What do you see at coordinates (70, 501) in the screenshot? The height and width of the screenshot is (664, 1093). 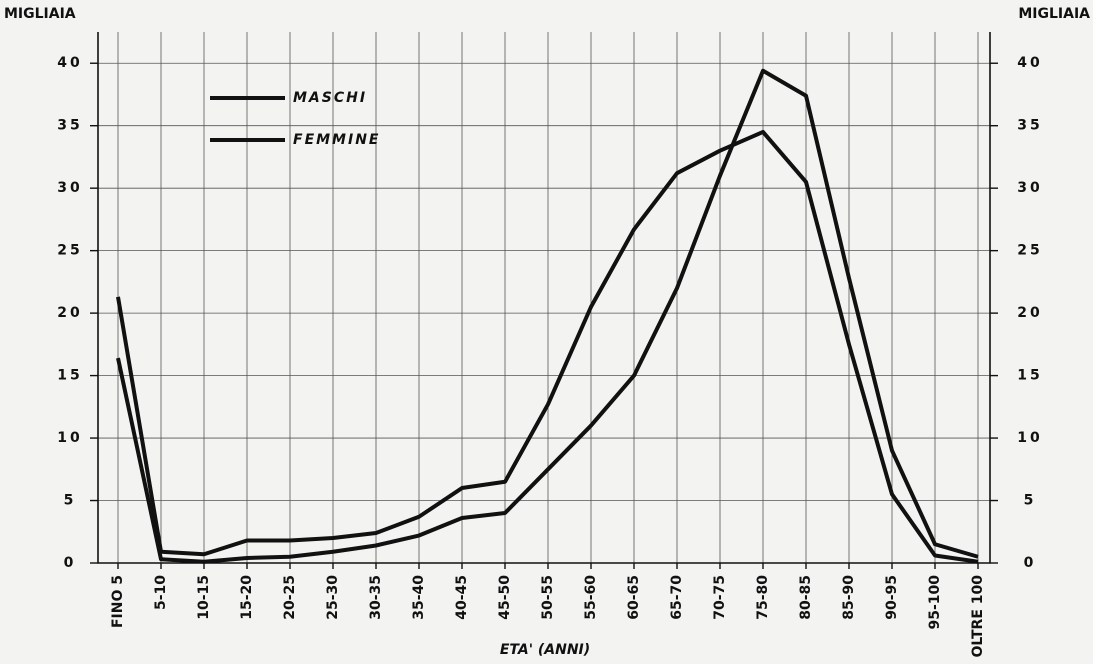 I see `y-tick-label: 5` at bounding box center [70, 501].